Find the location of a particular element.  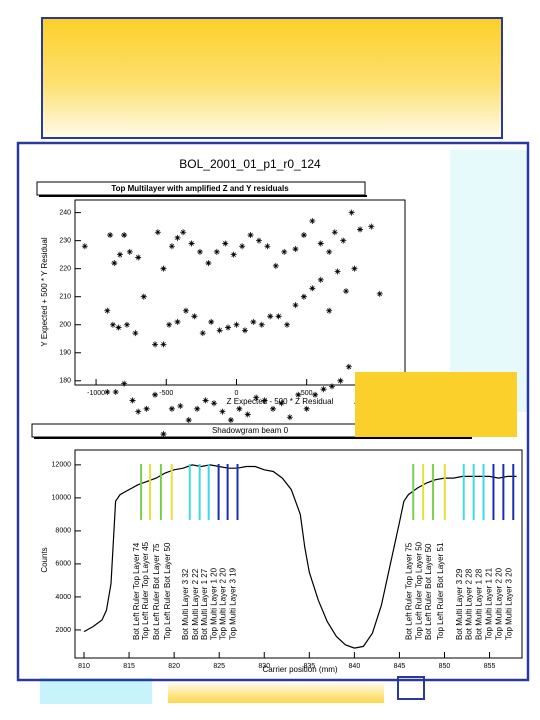

annotation: Top Left Ruler Top Layer 50 is located at coordinates (418, 590).